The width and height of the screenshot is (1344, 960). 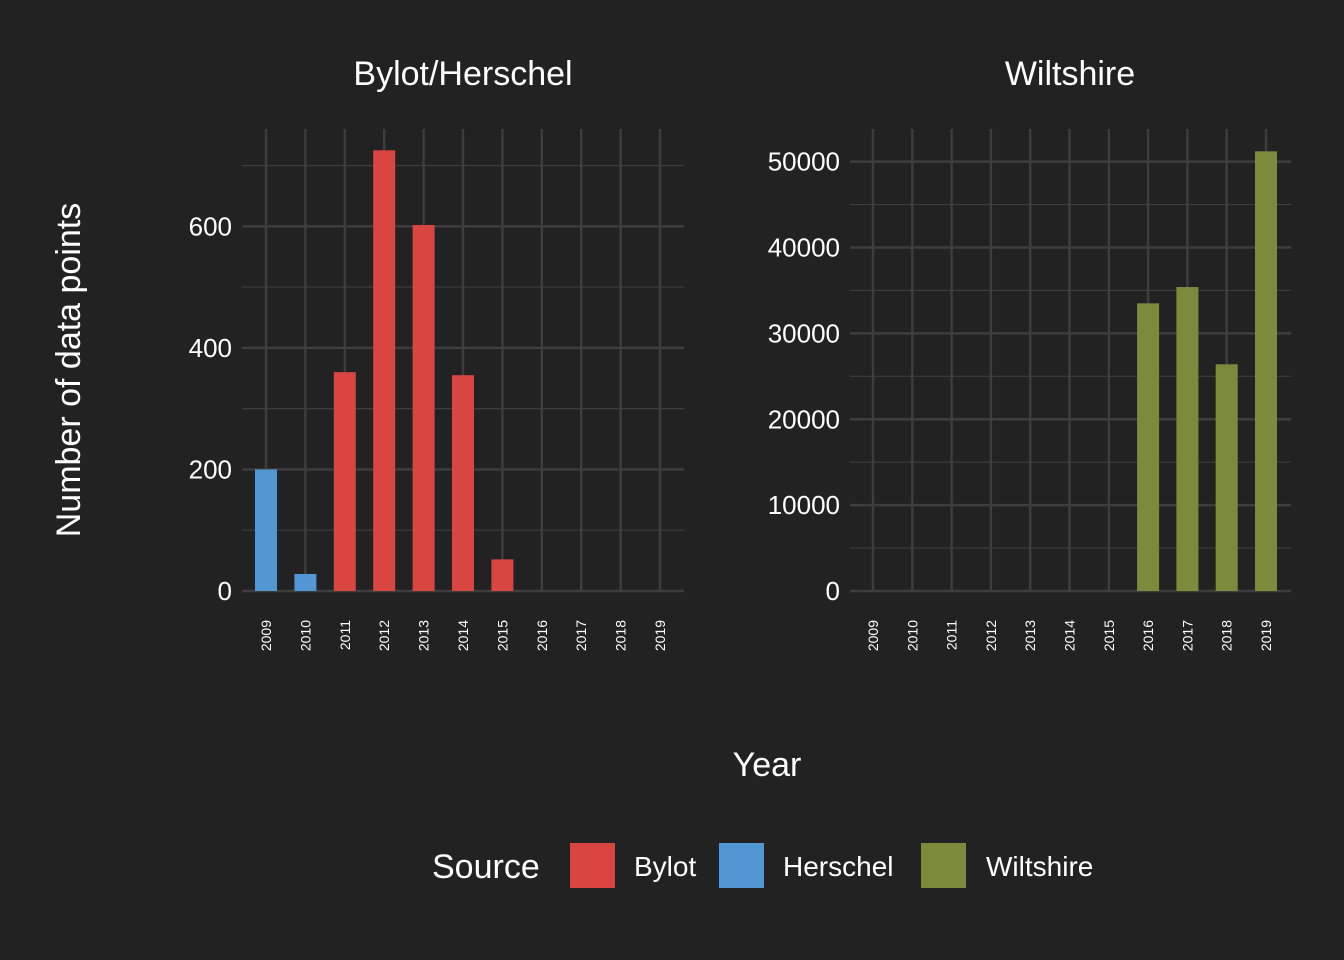 I want to click on legend-label-wiltshire: Wiltshire, so click(x=1039, y=866).